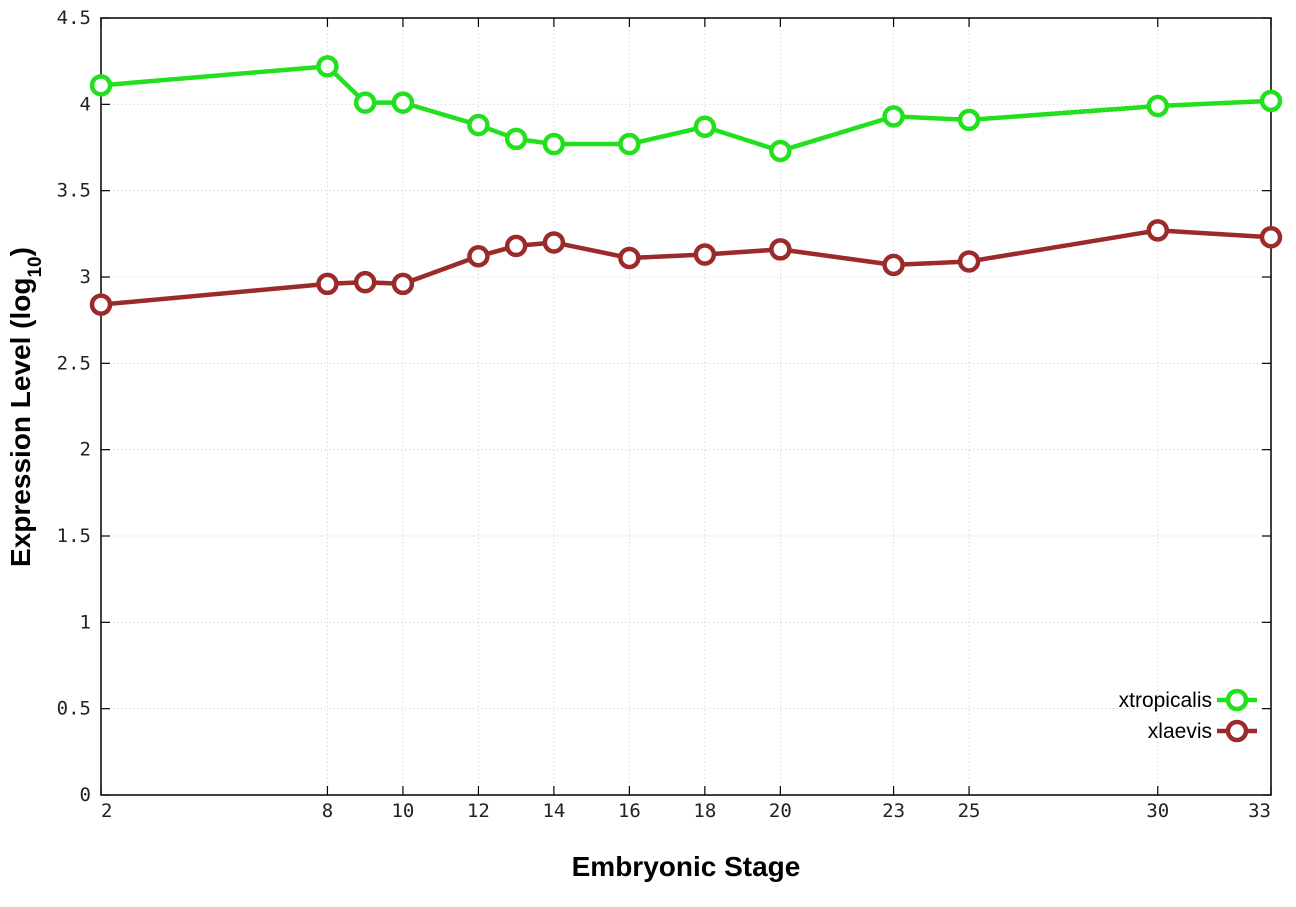 This screenshot has width=1296, height=907. Describe the element at coordinates (74, 191) in the screenshot. I see `y-tick-label: 3.5` at that location.